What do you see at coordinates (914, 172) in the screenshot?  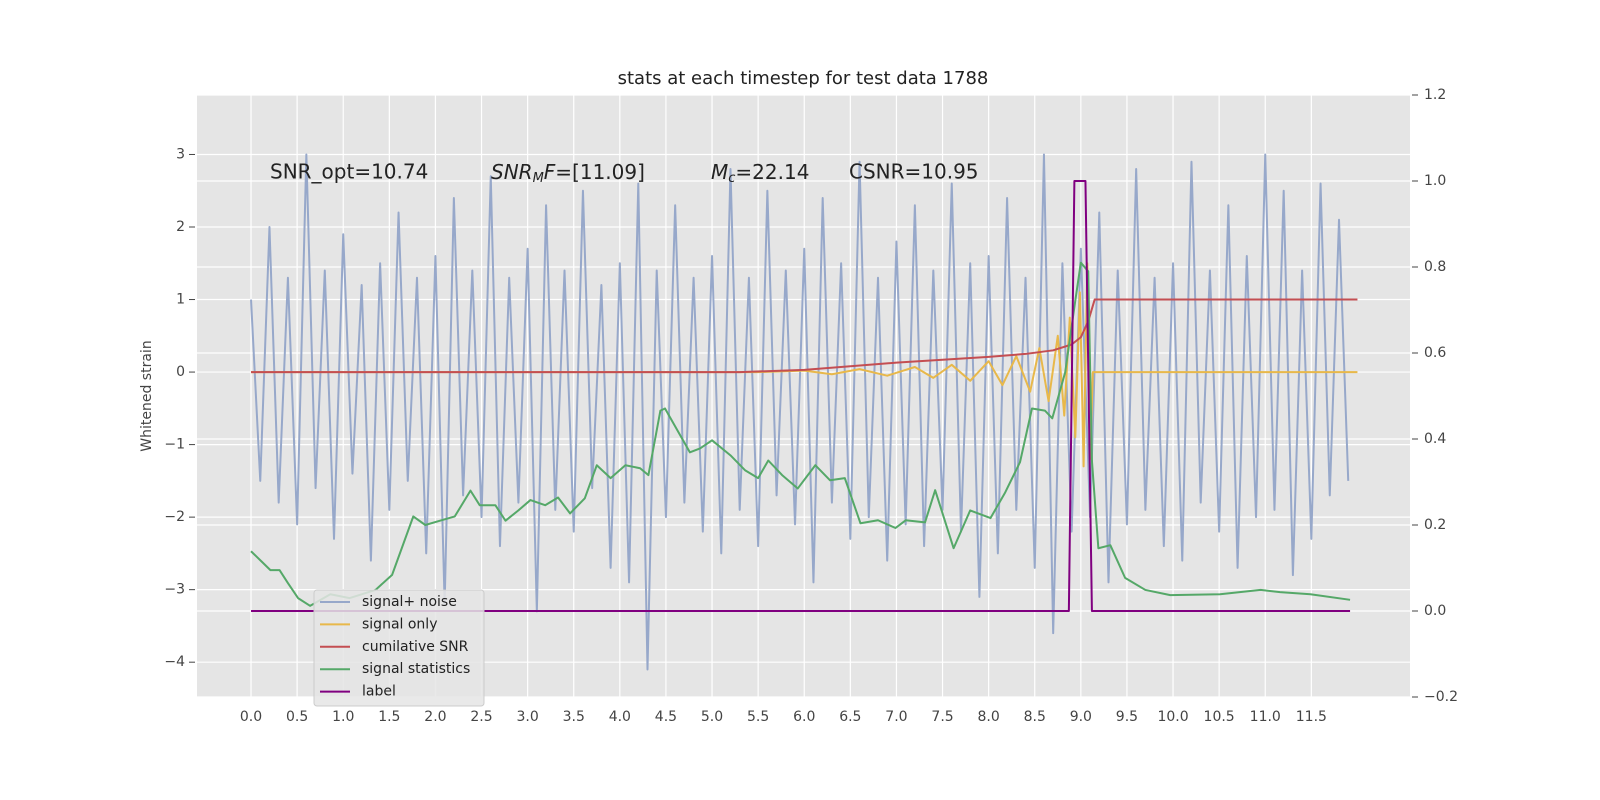 I see `annotation: CSNR=10.95` at bounding box center [914, 172].